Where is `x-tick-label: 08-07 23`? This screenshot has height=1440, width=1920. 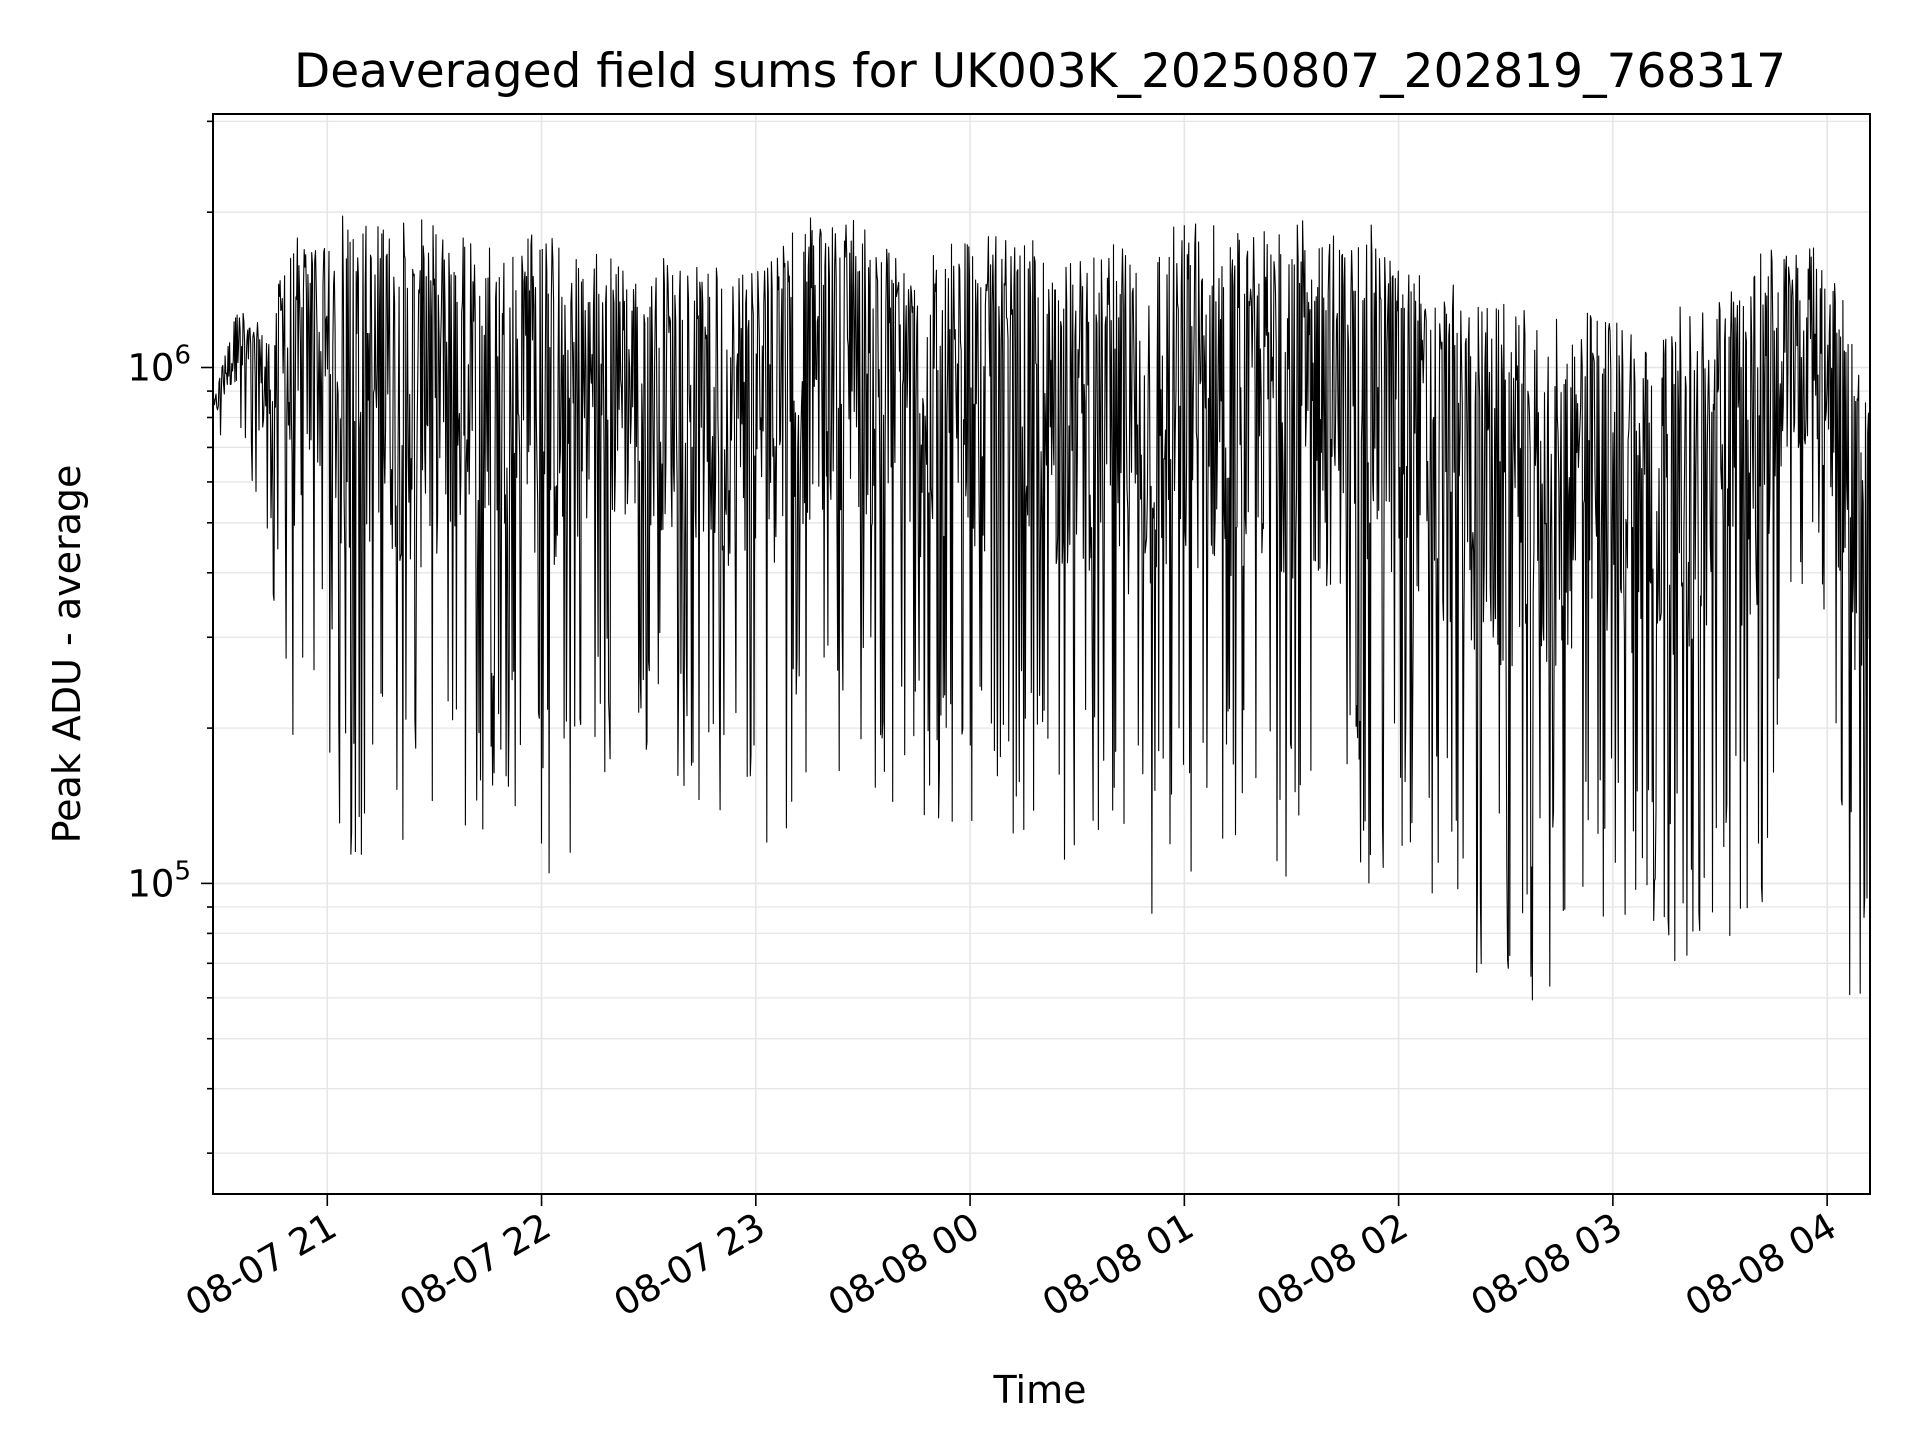
x-tick-label: 08-07 23 is located at coordinates (690, 1265).